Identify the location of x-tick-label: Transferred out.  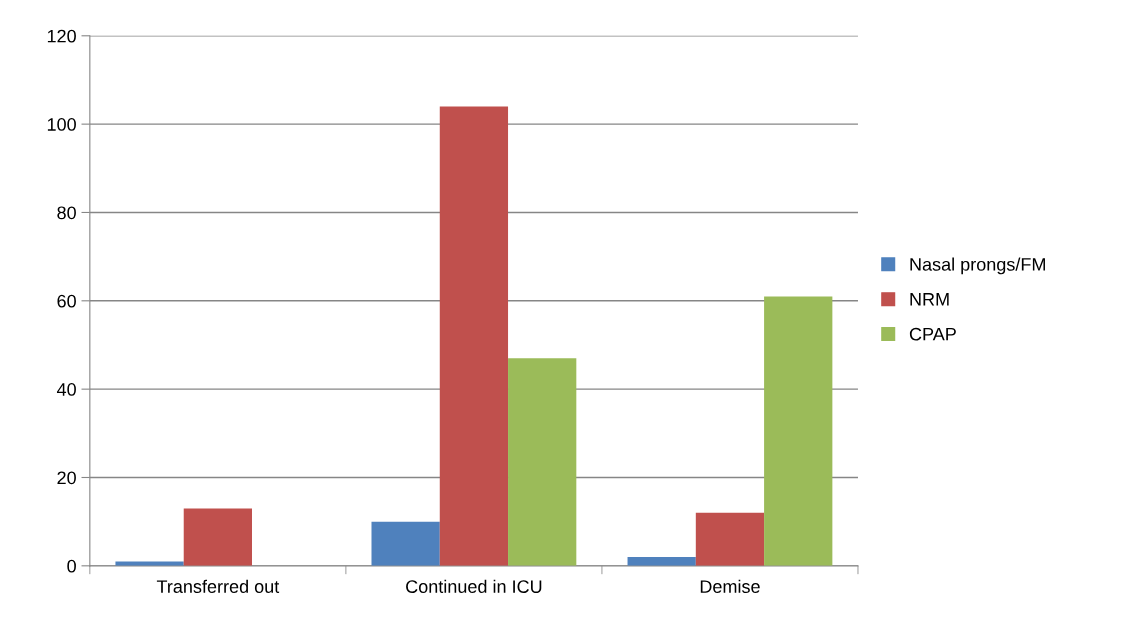
(218, 586).